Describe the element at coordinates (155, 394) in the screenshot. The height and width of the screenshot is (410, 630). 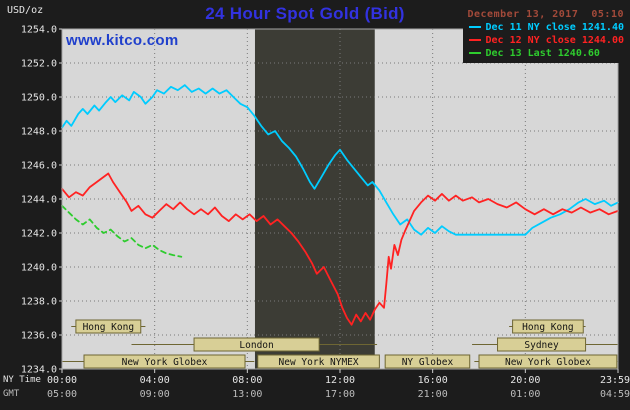
I see `x-tick-label-gmt: 09:00` at that location.